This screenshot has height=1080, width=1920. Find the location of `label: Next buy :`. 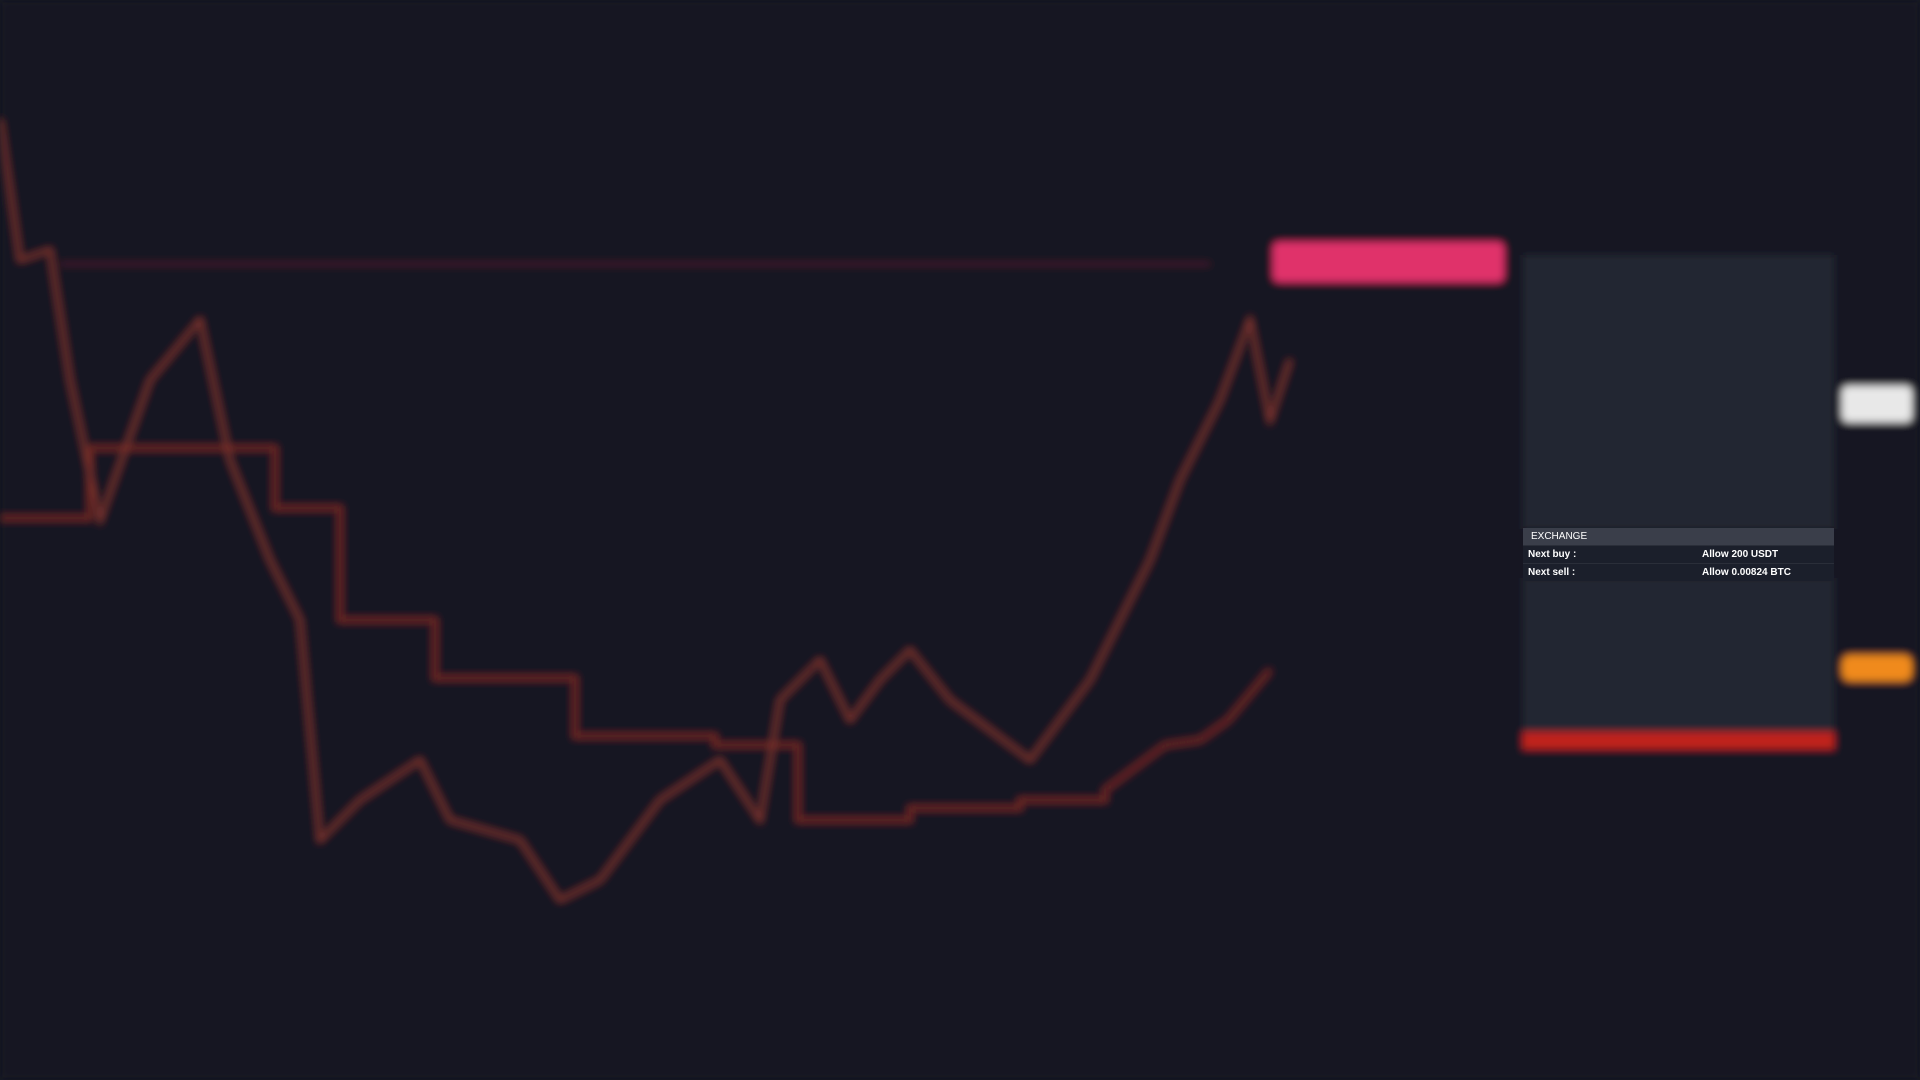

label: Next buy : is located at coordinates (1552, 554).